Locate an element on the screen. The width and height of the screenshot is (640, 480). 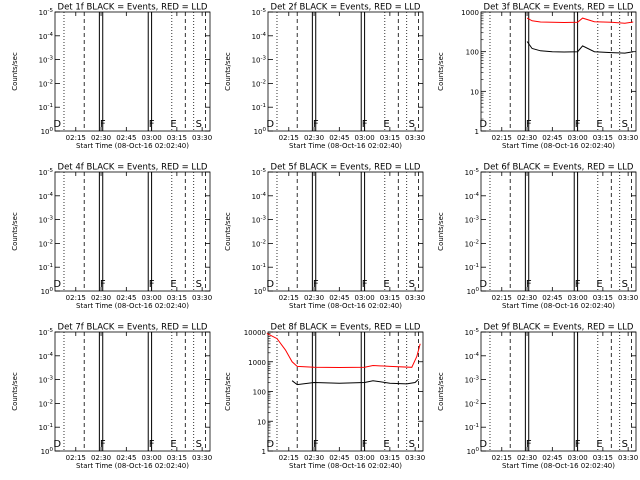
plot-title: Det 1f BLACK = Events, RED = LLD is located at coordinates (133, 8).